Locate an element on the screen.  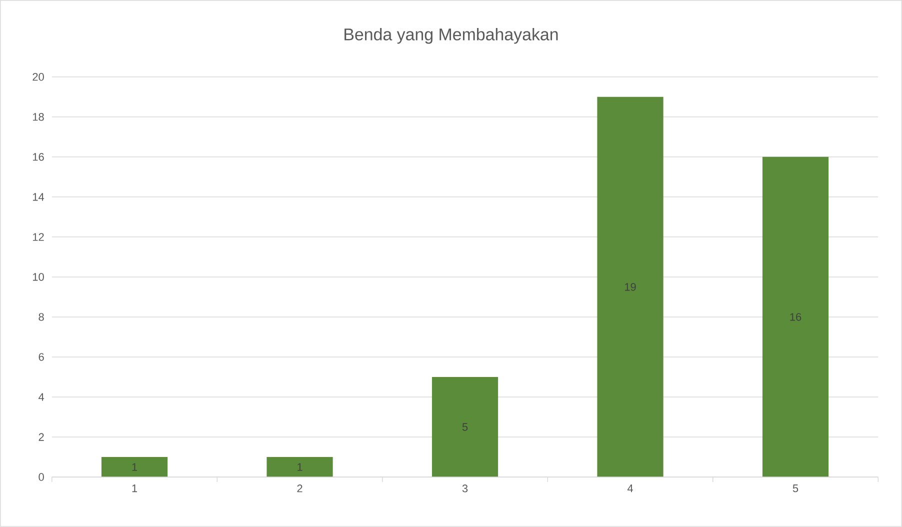
data-label: 16 is located at coordinates (796, 317).